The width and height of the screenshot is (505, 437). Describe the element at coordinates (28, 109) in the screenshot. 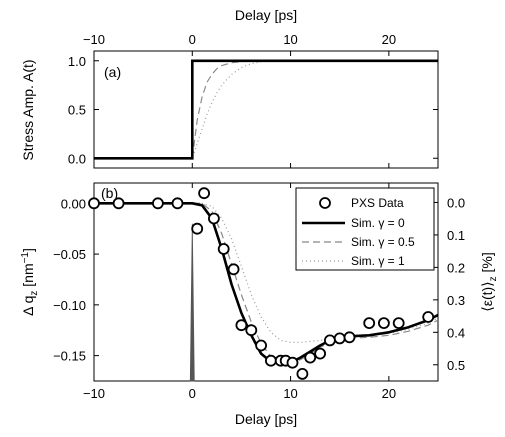

I see `panel-a-ylabel: Stress Amp. A(t)` at that location.